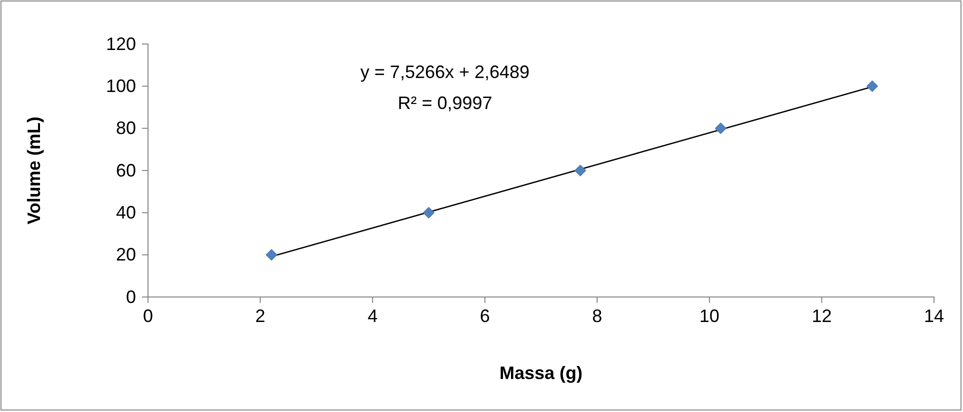 The image size is (963, 412). What do you see at coordinates (597, 316) in the screenshot?
I see `x-tick-label: 8` at bounding box center [597, 316].